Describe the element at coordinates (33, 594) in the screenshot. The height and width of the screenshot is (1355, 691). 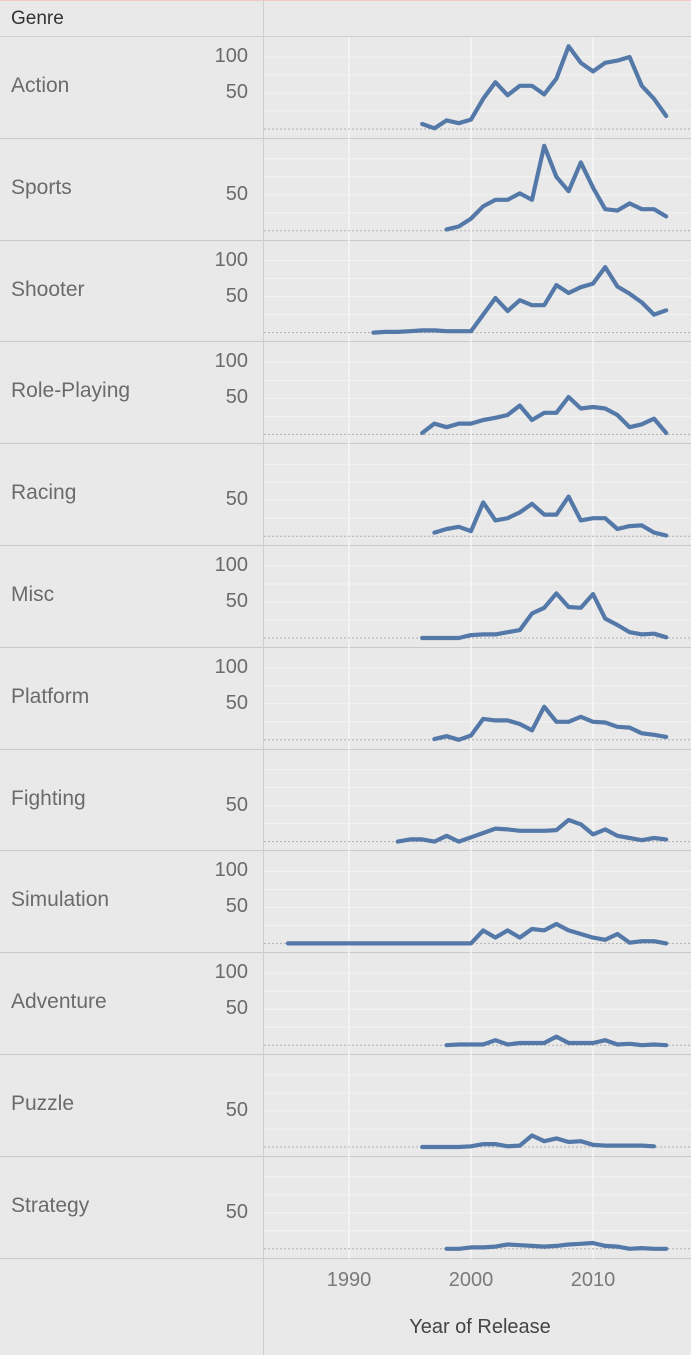
I see `genre-label-misc: Misc` at that location.